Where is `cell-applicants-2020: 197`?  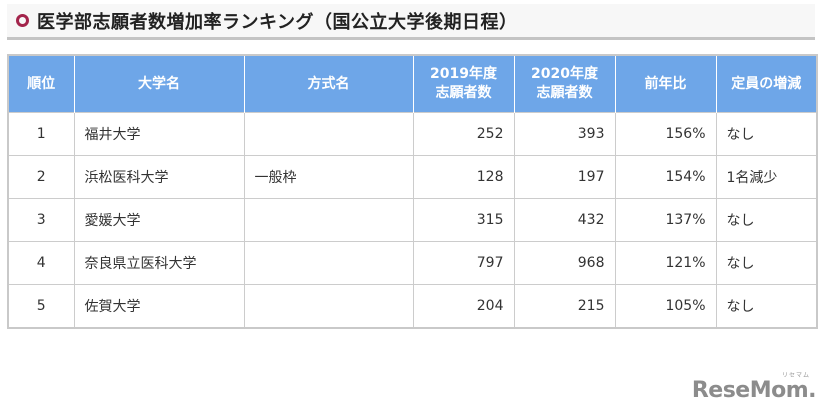
cell-applicants-2020: 197 is located at coordinates (564, 177).